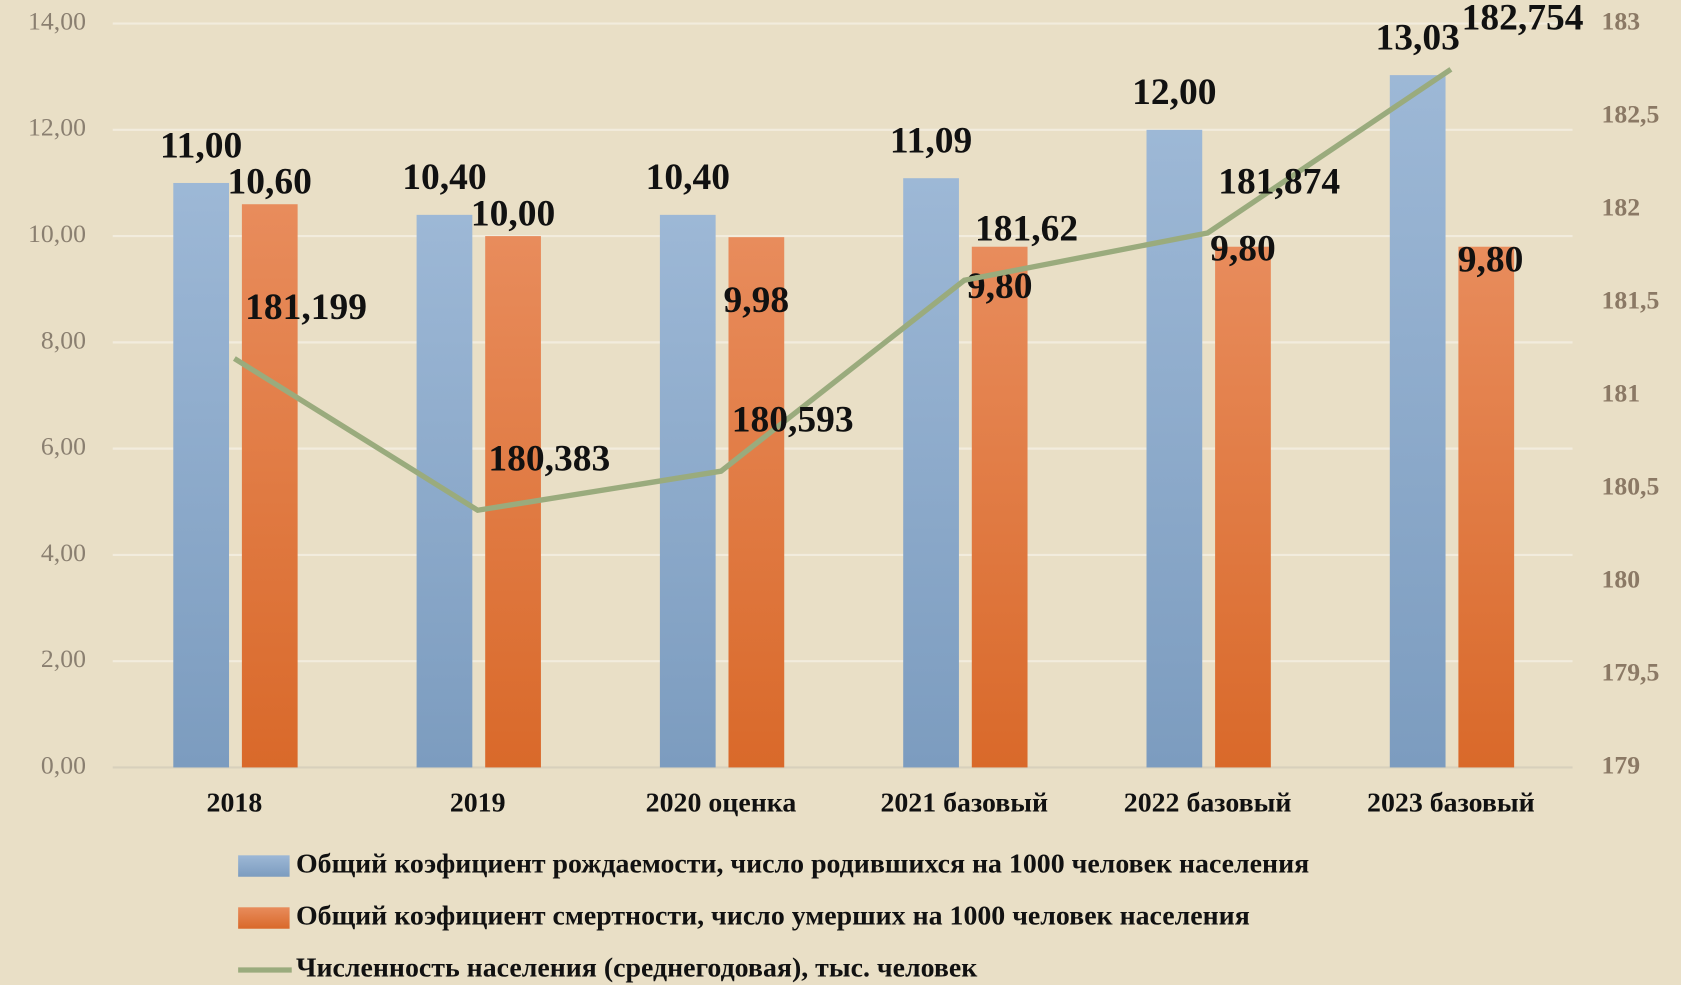  What do you see at coordinates (793, 420) in the screenshot?
I see `data-label: 180,593` at bounding box center [793, 420].